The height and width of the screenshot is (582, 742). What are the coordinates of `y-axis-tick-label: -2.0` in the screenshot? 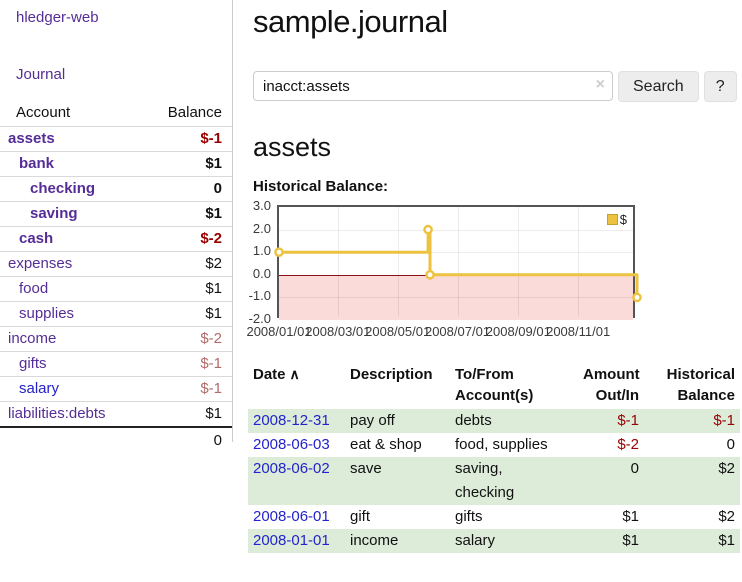 It's located at (259, 318).